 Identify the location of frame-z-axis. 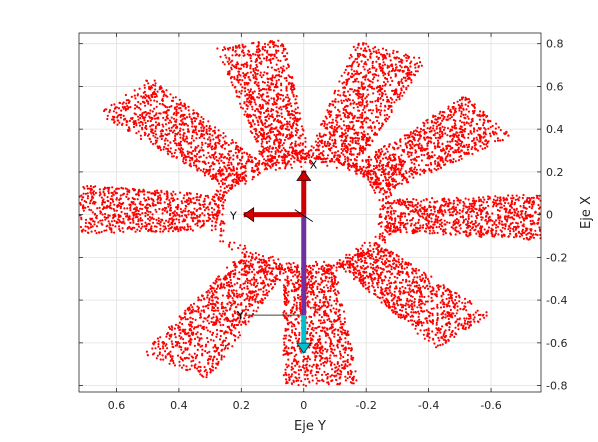
(303, 215).